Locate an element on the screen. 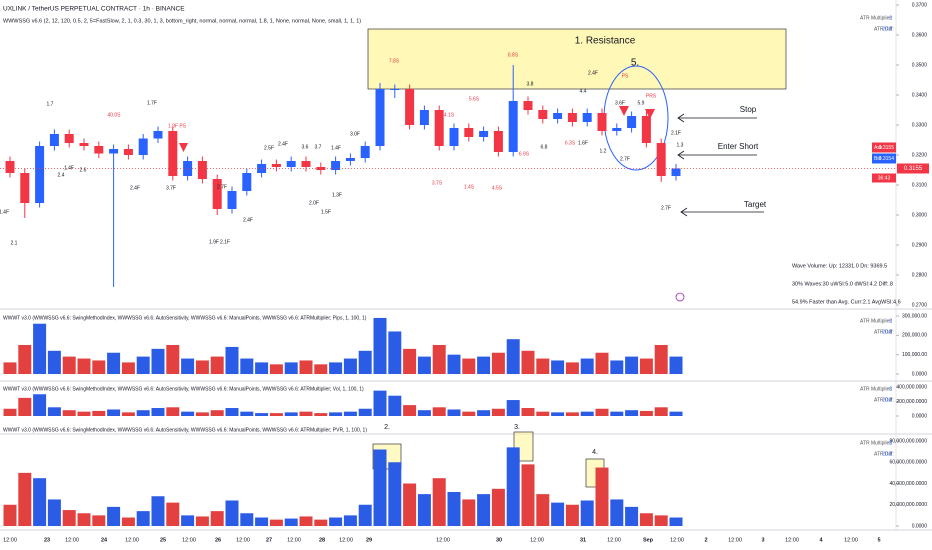 The height and width of the screenshot is (550, 932). atr-multiplier-label: ATR Multiplier: is located at coordinates (876, 443).